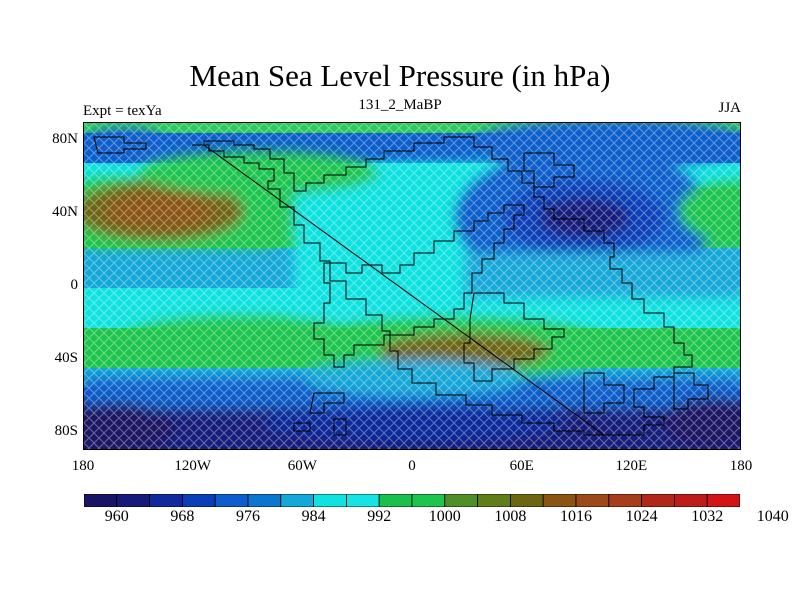 The width and height of the screenshot is (800, 600). Describe the element at coordinates (379, 516) in the screenshot. I see `colorbar-label: 992` at that location.